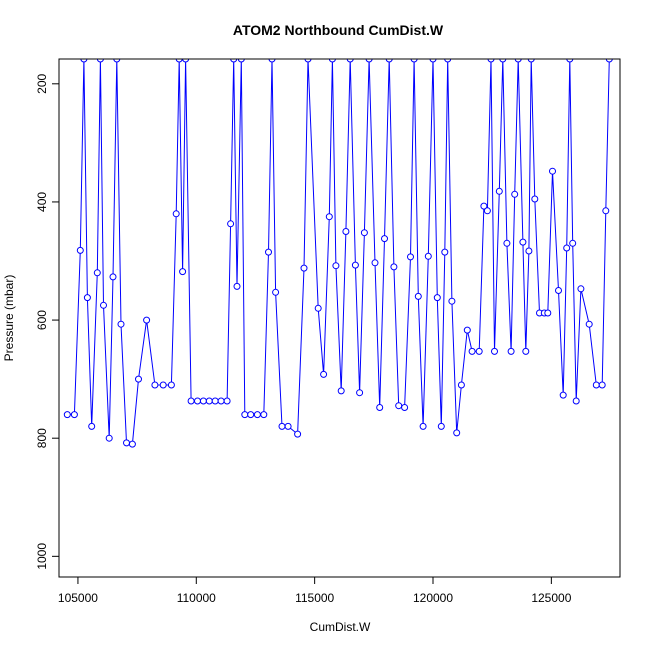  What do you see at coordinates (42, 556) in the screenshot?
I see `y-tick-label: 1000` at bounding box center [42, 556].